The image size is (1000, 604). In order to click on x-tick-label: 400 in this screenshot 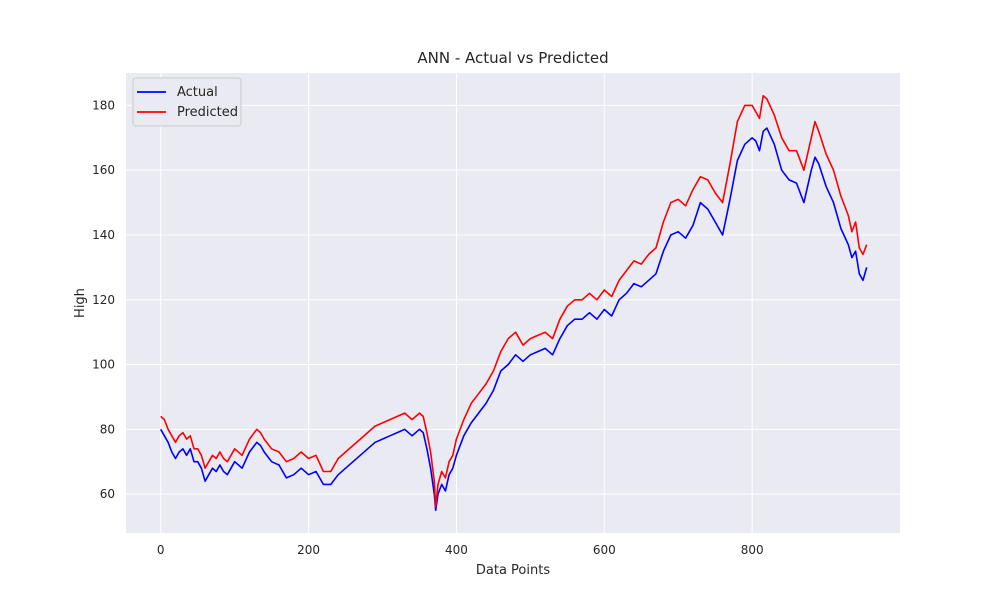, I will do `click(456, 550)`.